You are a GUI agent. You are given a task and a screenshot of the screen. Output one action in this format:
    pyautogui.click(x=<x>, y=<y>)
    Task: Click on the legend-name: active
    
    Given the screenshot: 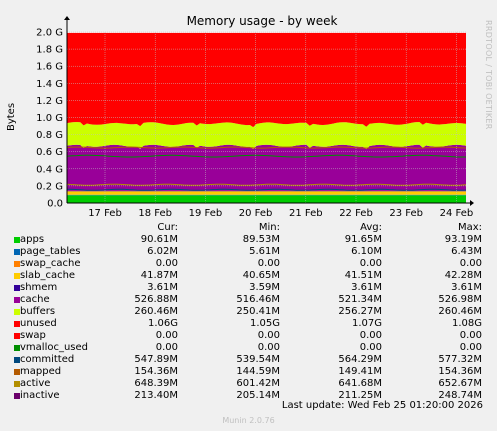 What is the action you would take?
    pyautogui.click(x=35, y=383)
    